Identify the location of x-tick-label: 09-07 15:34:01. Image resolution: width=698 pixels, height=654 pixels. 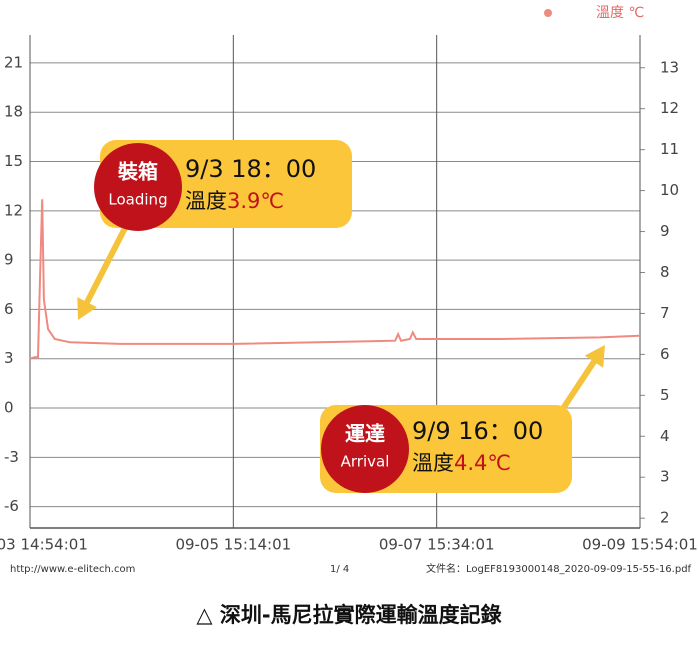
(437, 545).